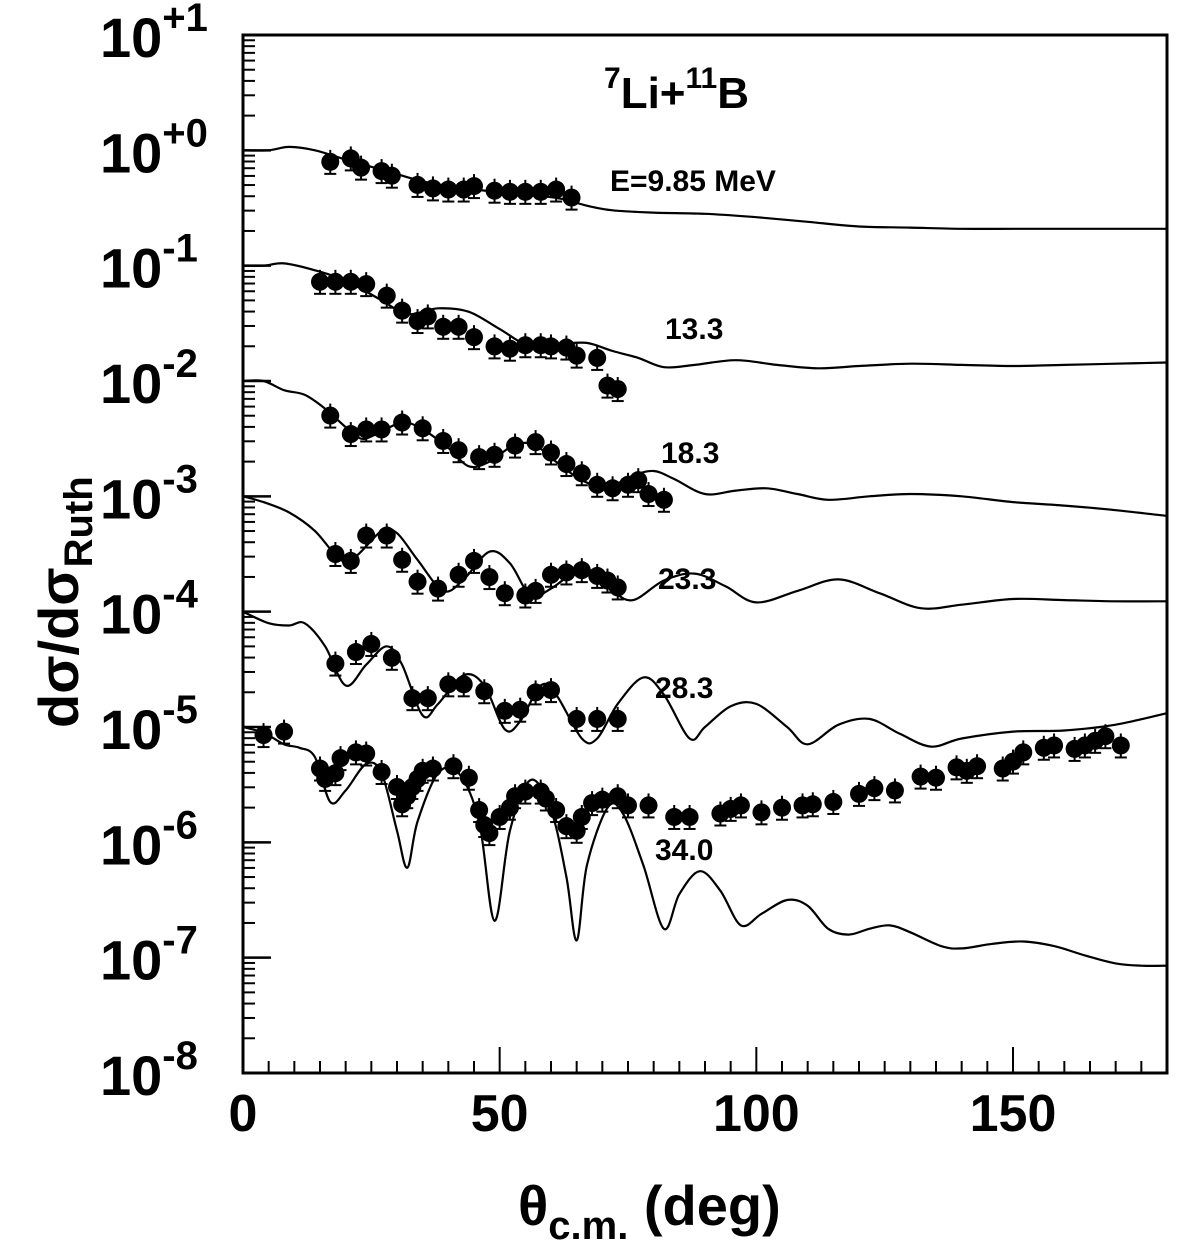 This screenshot has height=1247, width=1181. What do you see at coordinates (257, 554) in the screenshot?
I see `y-axis-ticks` at bounding box center [257, 554].